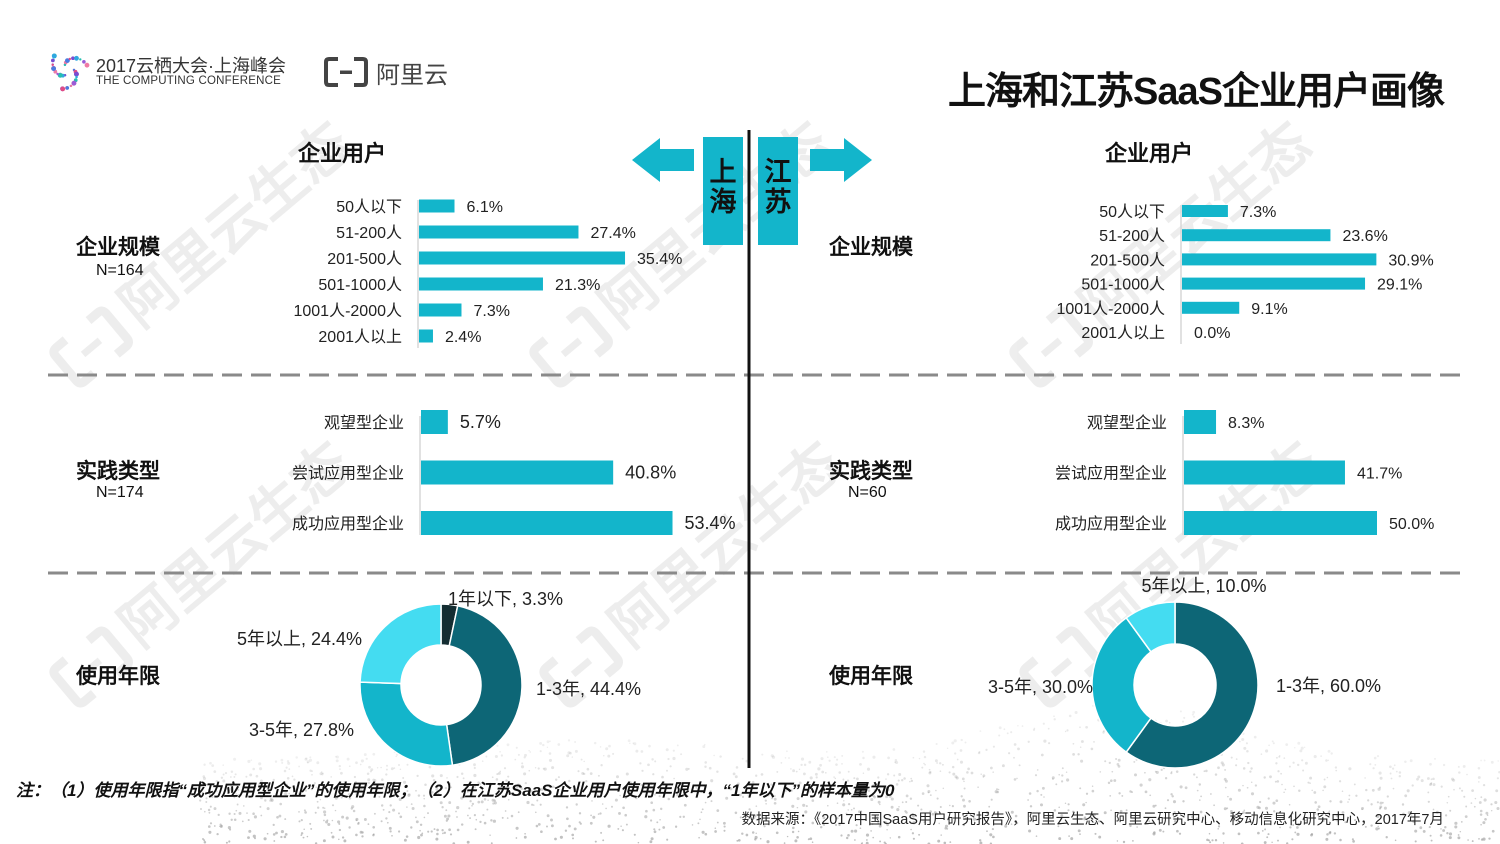 This screenshot has width=1500, height=844. I want to click on js-practice-chart: 观望型企业 8.3% 尝试应用型企业 41.7% 成功应用型企业 50.0%, so click(1244, 472).